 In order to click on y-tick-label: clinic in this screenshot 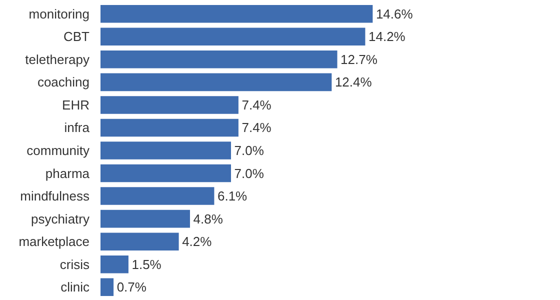, I will do `click(75, 287)`.